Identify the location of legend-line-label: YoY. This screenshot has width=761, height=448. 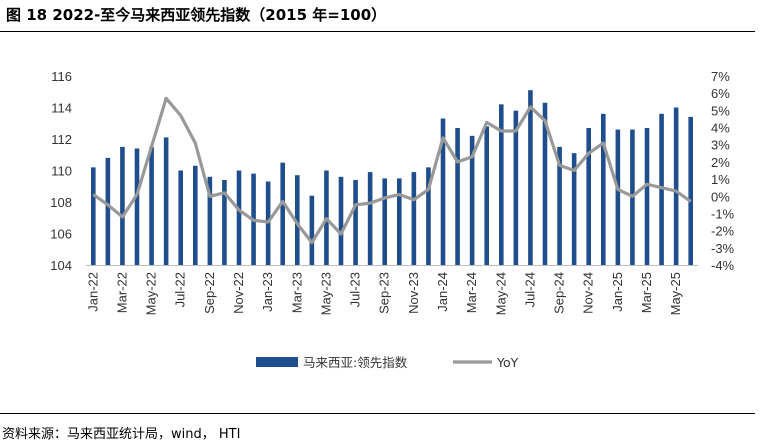
(507, 362).